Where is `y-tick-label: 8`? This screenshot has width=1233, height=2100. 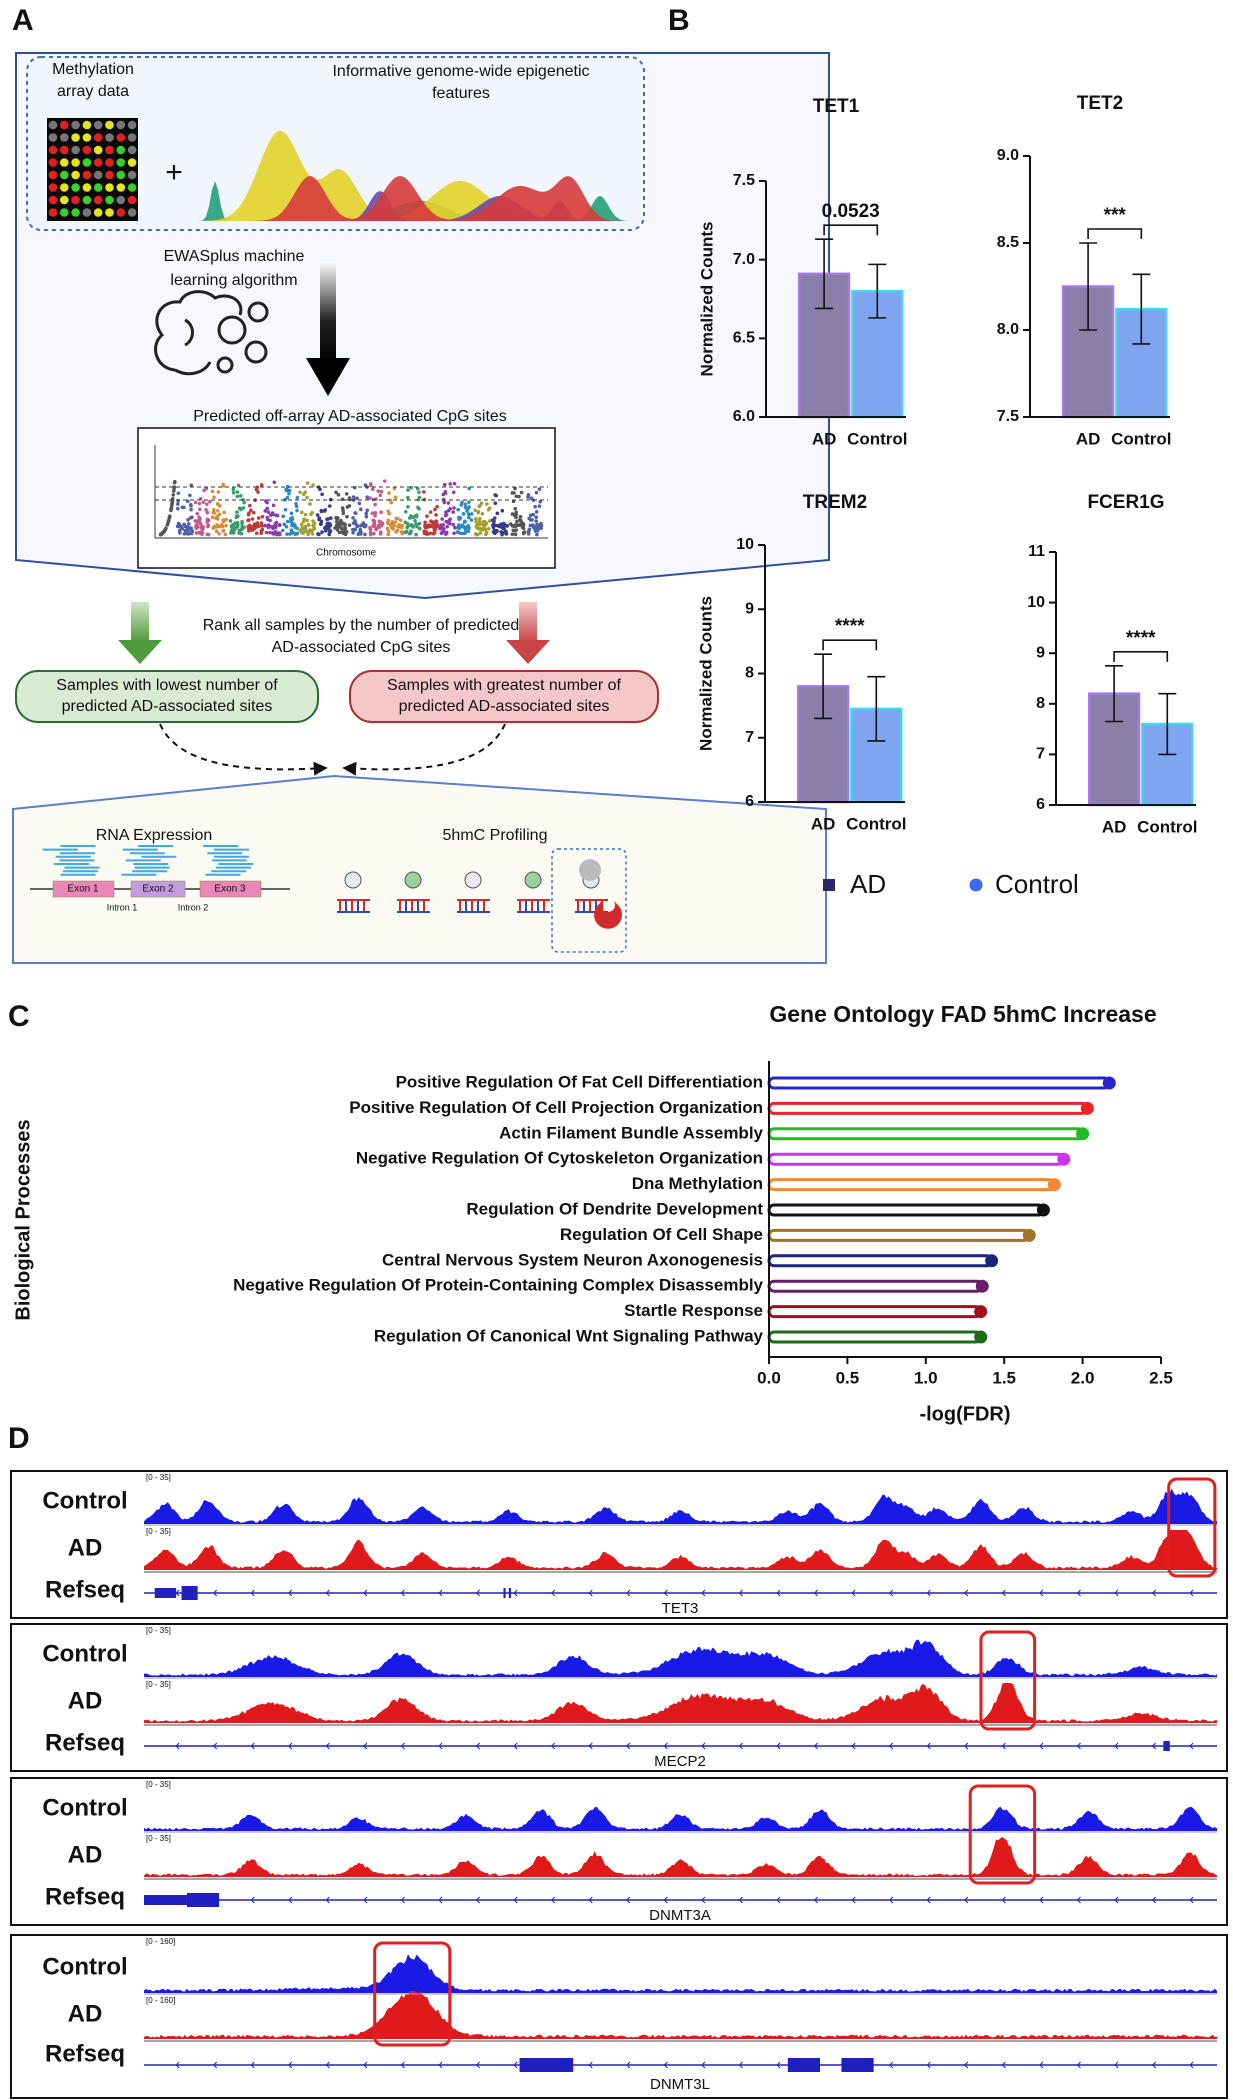
y-tick-label: 8 is located at coordinates (1040, 703).